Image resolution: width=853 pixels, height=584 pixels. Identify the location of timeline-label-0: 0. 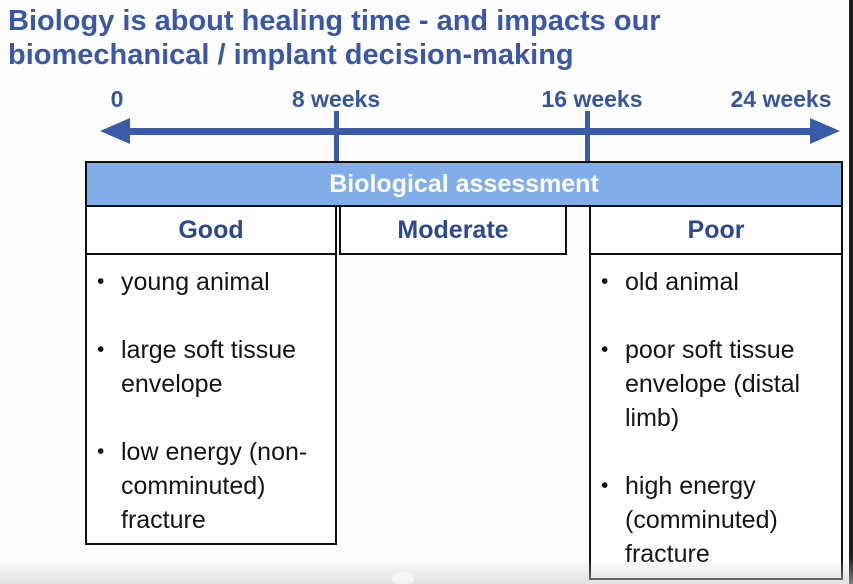
(117, 99).